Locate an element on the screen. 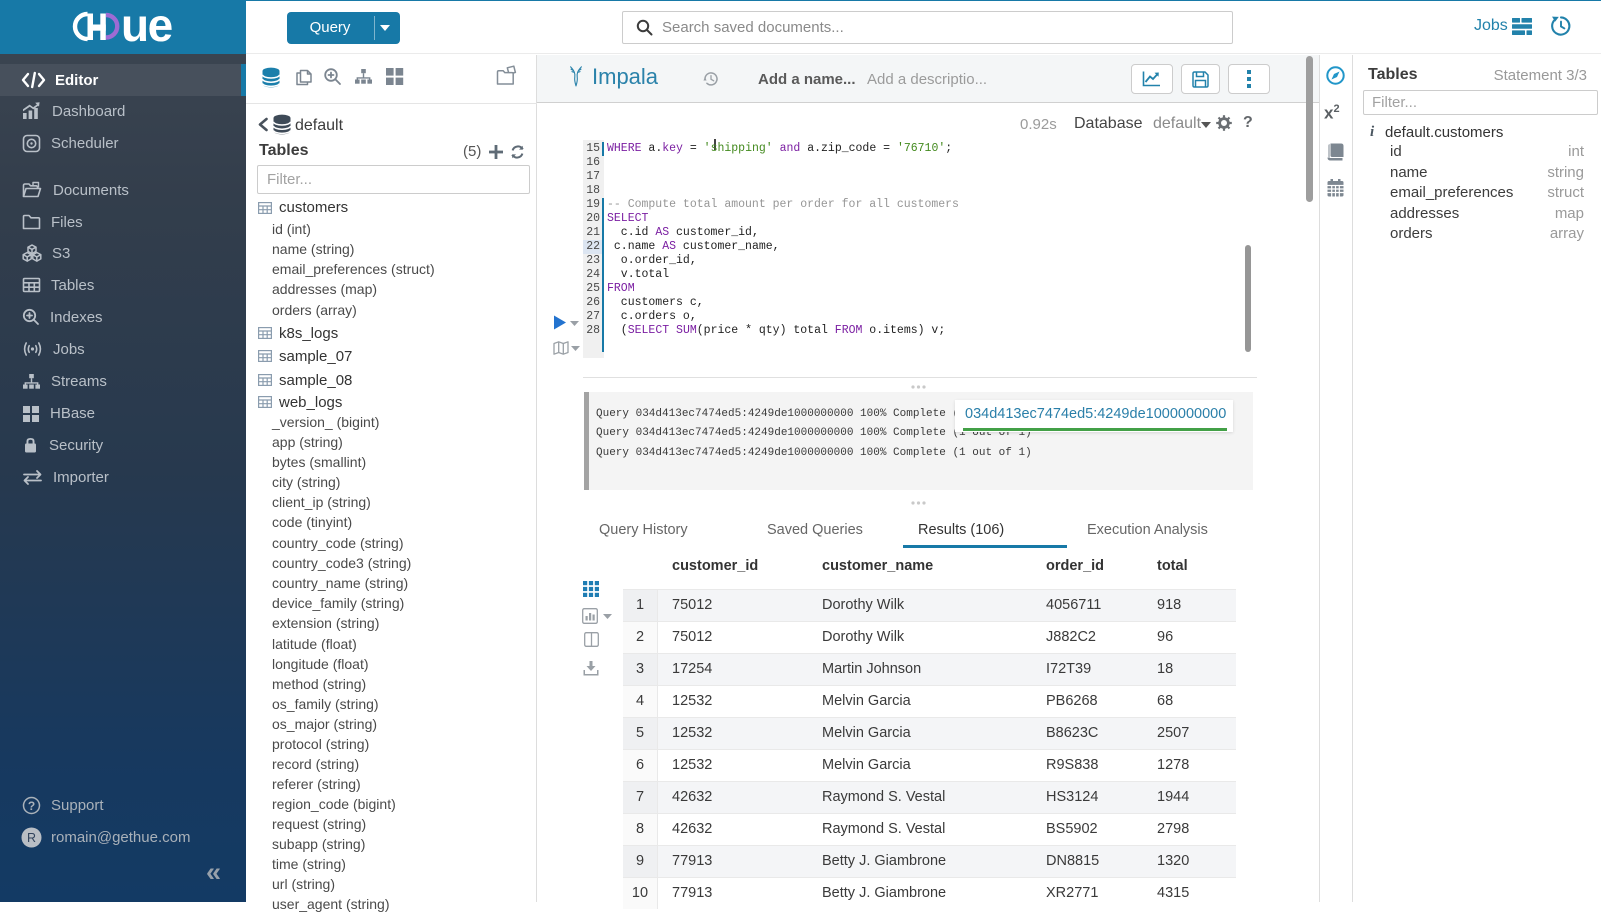 Image resolution: width=1601 pixels, height=914 pixels. svg-text: R is located at coordinates (31, 838).